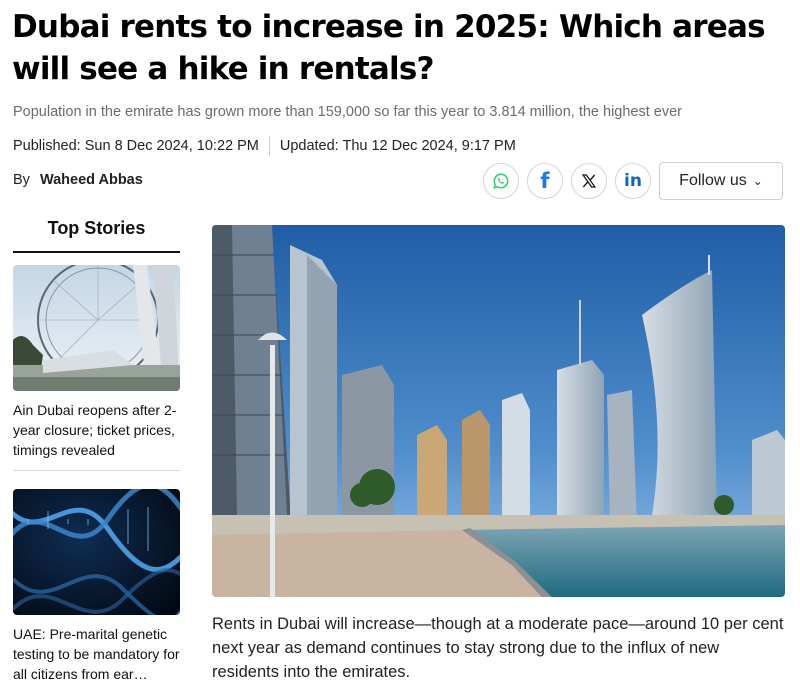 This screenshot has width=800, height=694. I want to click on ferris-wheel-image, so click(96, 328).